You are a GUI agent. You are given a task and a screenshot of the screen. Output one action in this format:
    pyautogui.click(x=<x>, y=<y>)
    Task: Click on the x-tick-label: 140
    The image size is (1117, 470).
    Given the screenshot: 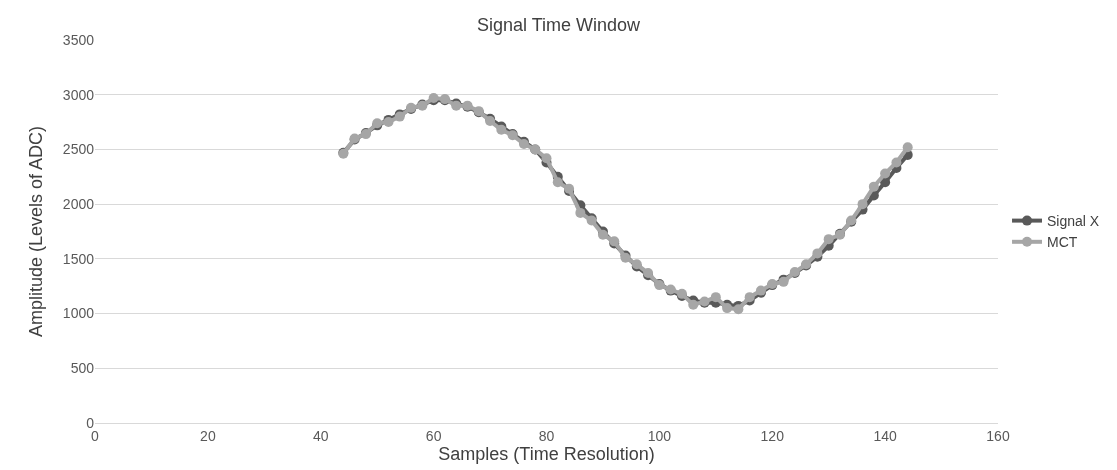 What is the action you would take?
    pyautogui.click(x=885, y=435)
    